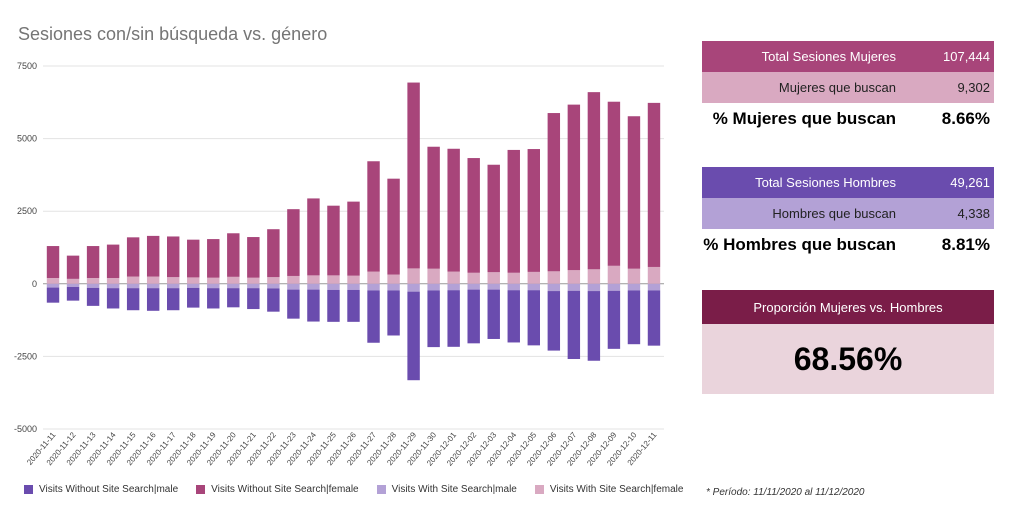 The width and height of the screenshot is (1024, 525). I want to click on men-pct-row: % Hombres que buscan 8.81%, so click(848, 244).